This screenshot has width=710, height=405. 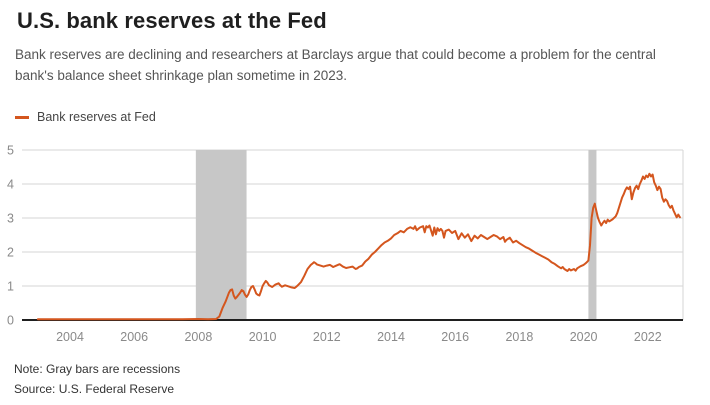 I want to click on y-axis-tick-label: 2, so click(x=10, y=253).